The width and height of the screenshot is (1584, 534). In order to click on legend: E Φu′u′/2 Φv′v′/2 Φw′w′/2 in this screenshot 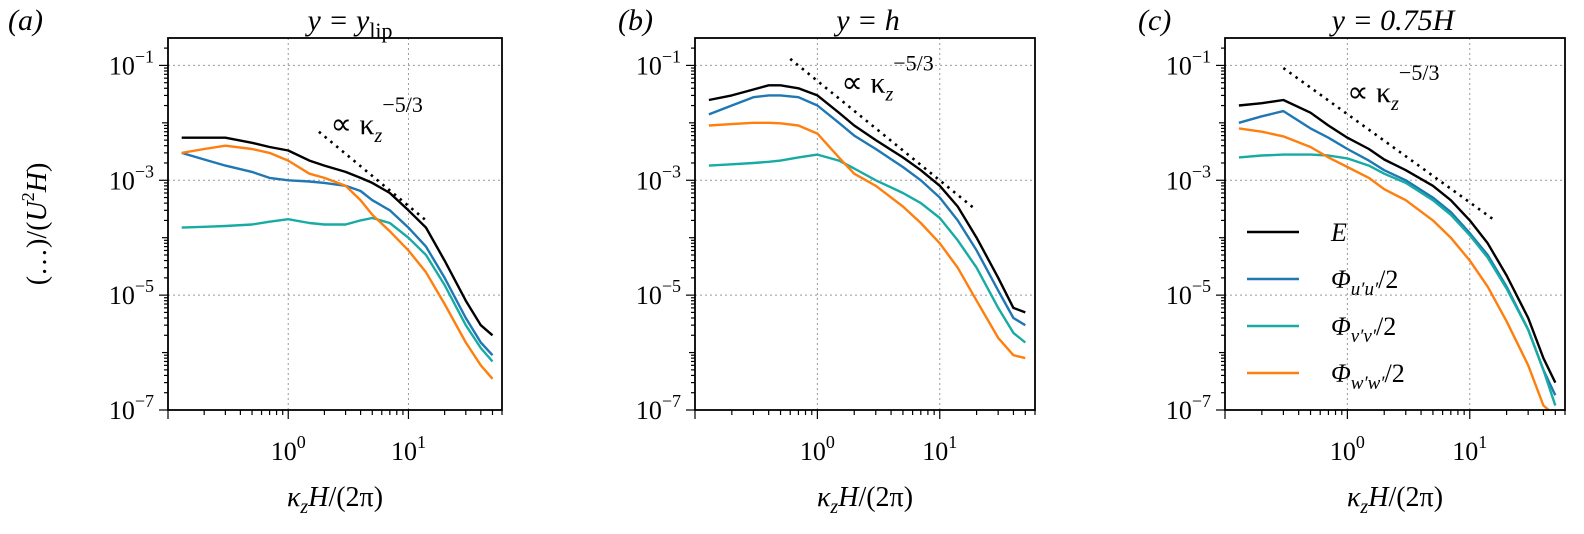, I will do `click(1326, 306)`.